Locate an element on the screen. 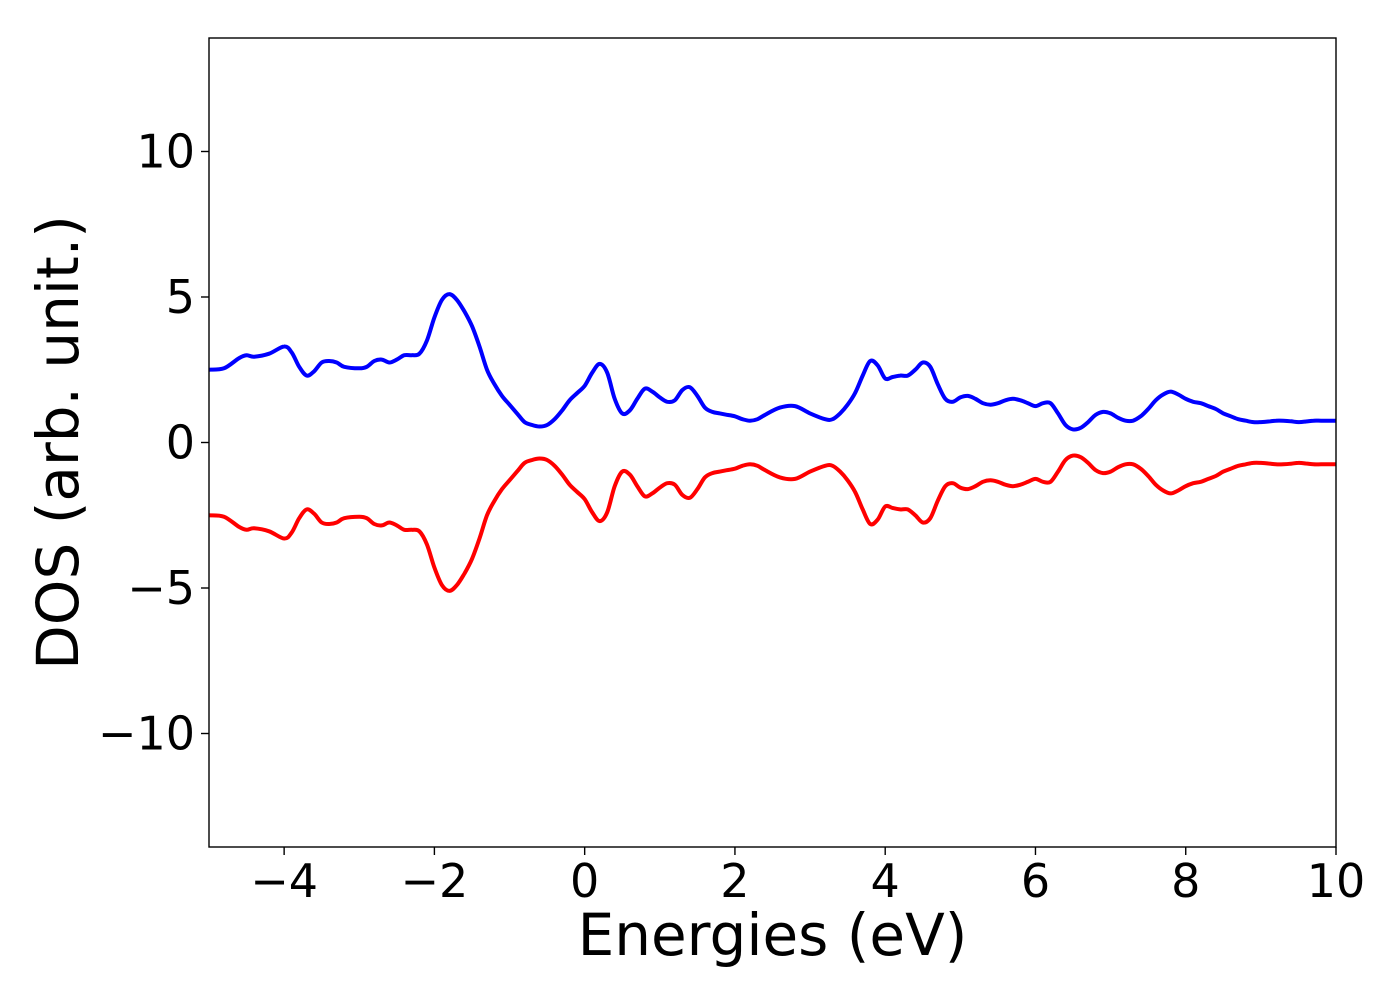 This screenshot has height=1000, width=1400. y-tick-label: −10 is located at coordinates (146, 734).